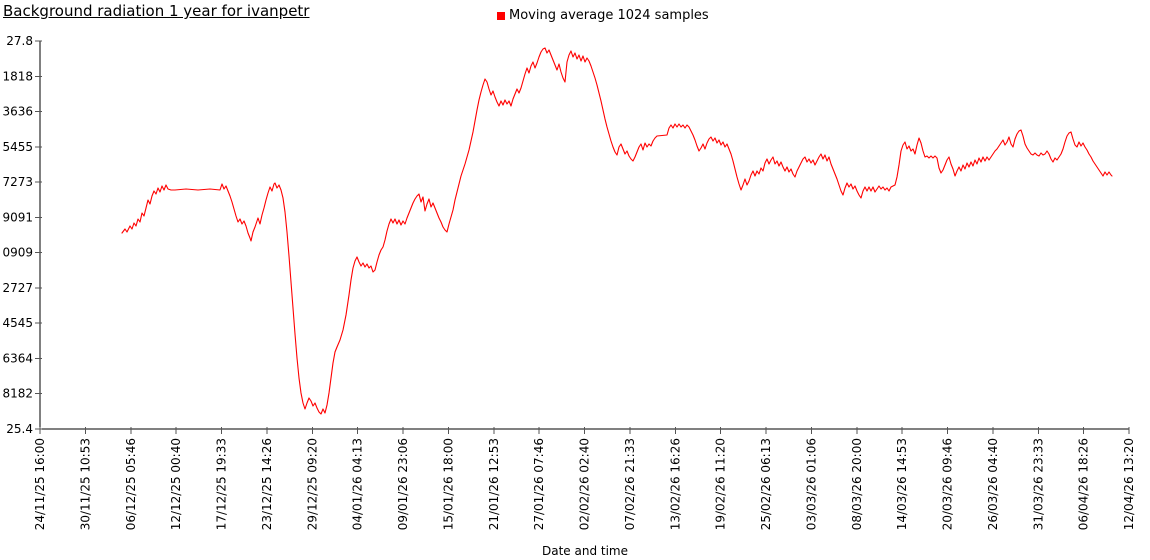 The width and height of the screenshot is (1150, 560). I want to click on legend-label: Moving average 1024 samples, so click(609, 15).